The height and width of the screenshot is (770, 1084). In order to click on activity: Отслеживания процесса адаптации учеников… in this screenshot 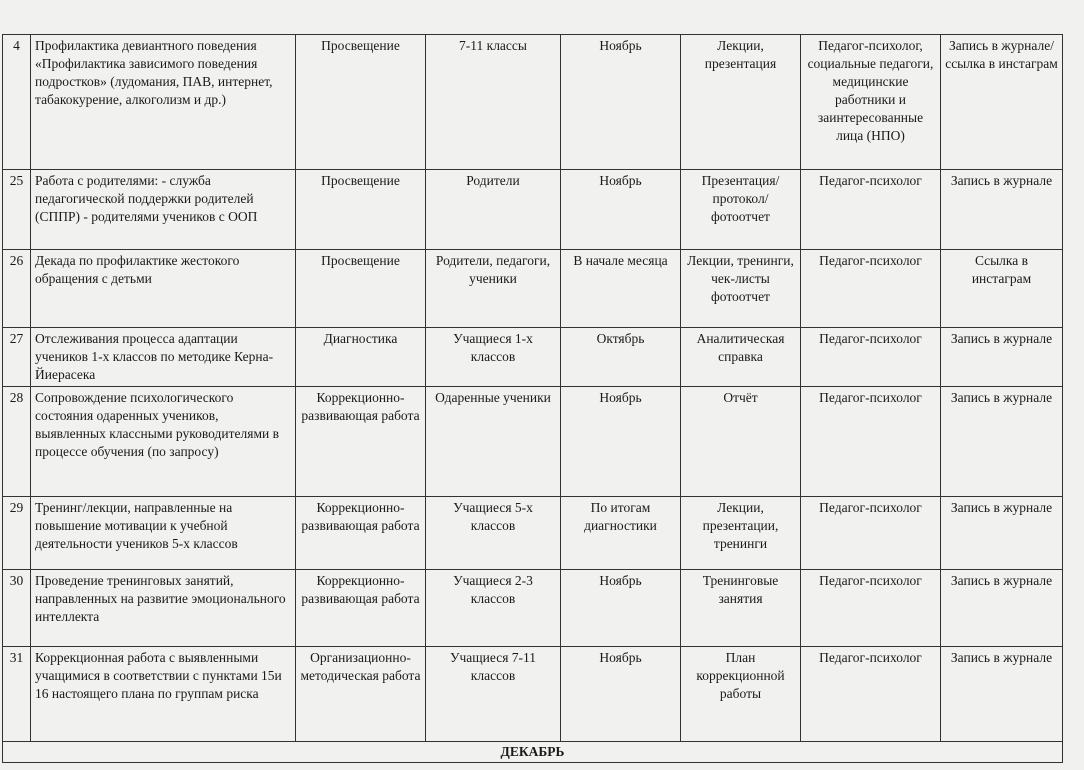, I will do `click(163, 357)`.